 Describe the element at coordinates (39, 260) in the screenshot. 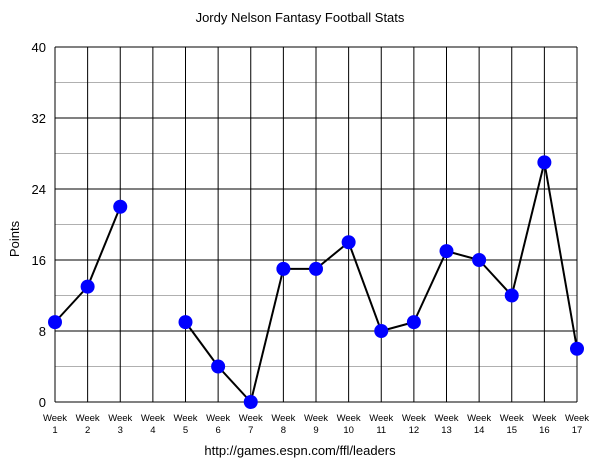

I see `y-tick-label: 16` at that location.